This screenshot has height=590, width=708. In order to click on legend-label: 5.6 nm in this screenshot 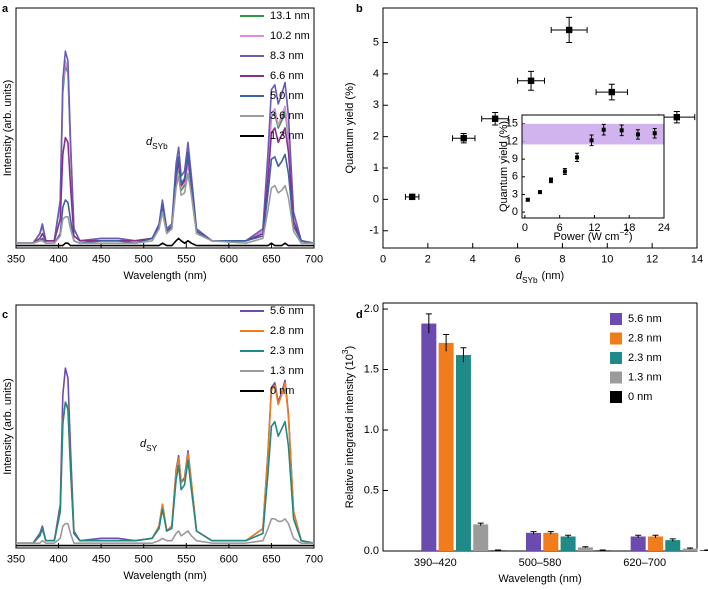, I will do `click(287, 311)`.